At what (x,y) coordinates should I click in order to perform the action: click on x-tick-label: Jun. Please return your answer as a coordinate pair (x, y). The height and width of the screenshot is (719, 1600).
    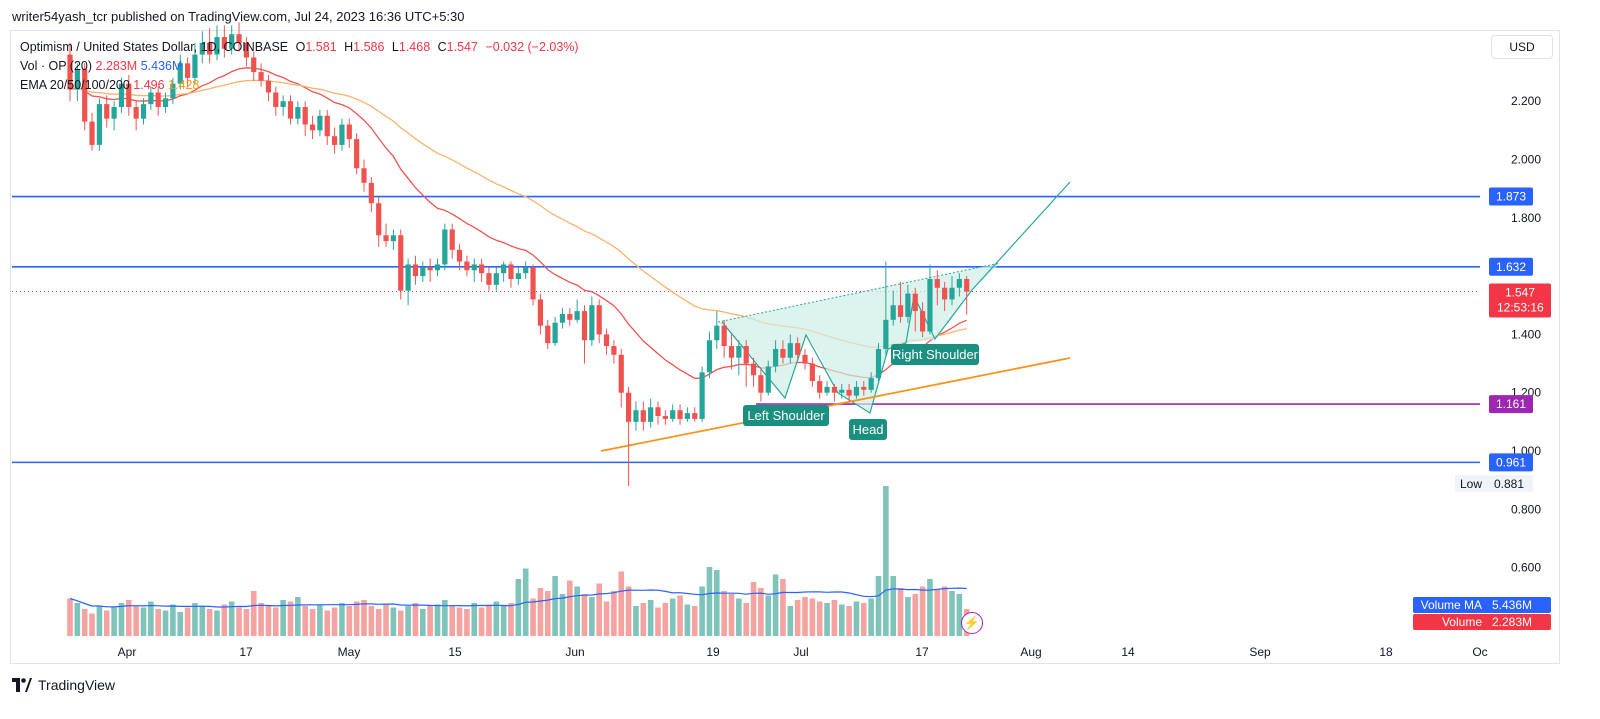
    Looking at the image, I should click on (574, 652).